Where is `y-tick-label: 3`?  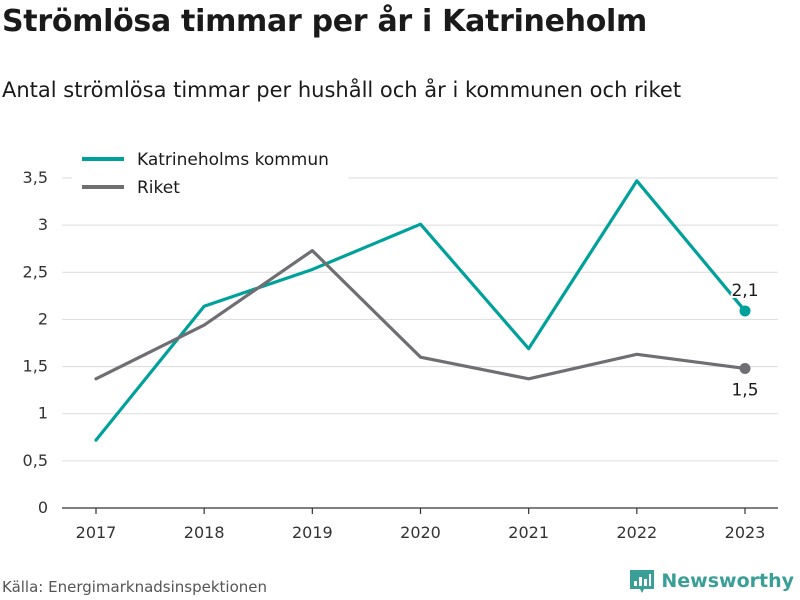
y-tick-label: 3 is located at coordinates (43, 224).